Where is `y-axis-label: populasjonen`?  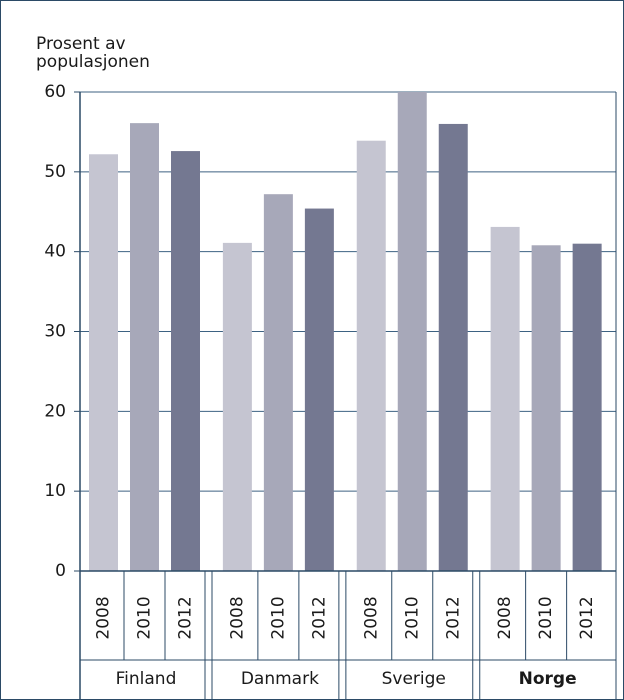 y-axis-label: populasjonen is located at coordinates (93, 62).